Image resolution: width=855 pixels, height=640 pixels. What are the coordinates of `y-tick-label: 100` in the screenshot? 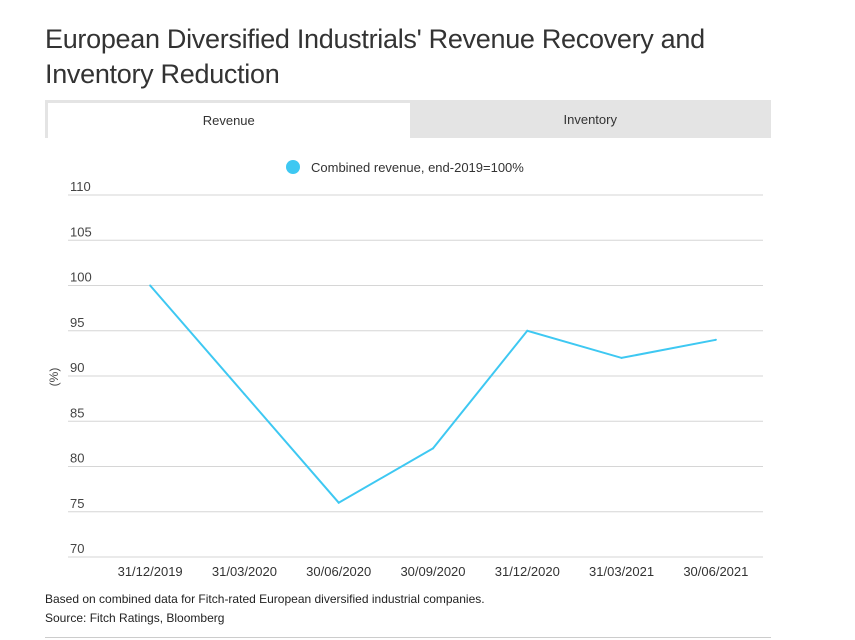 It's located at (81, 277).